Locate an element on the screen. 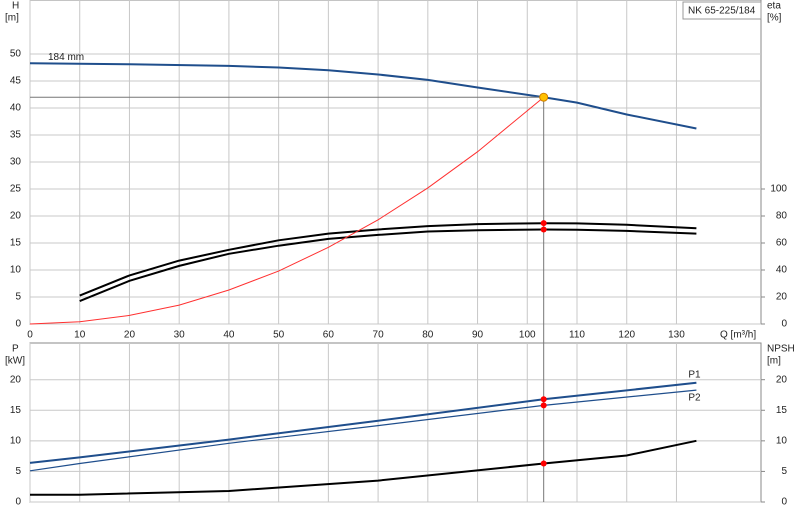  y-tick-label: 30 is located at coordinates (16, 162).